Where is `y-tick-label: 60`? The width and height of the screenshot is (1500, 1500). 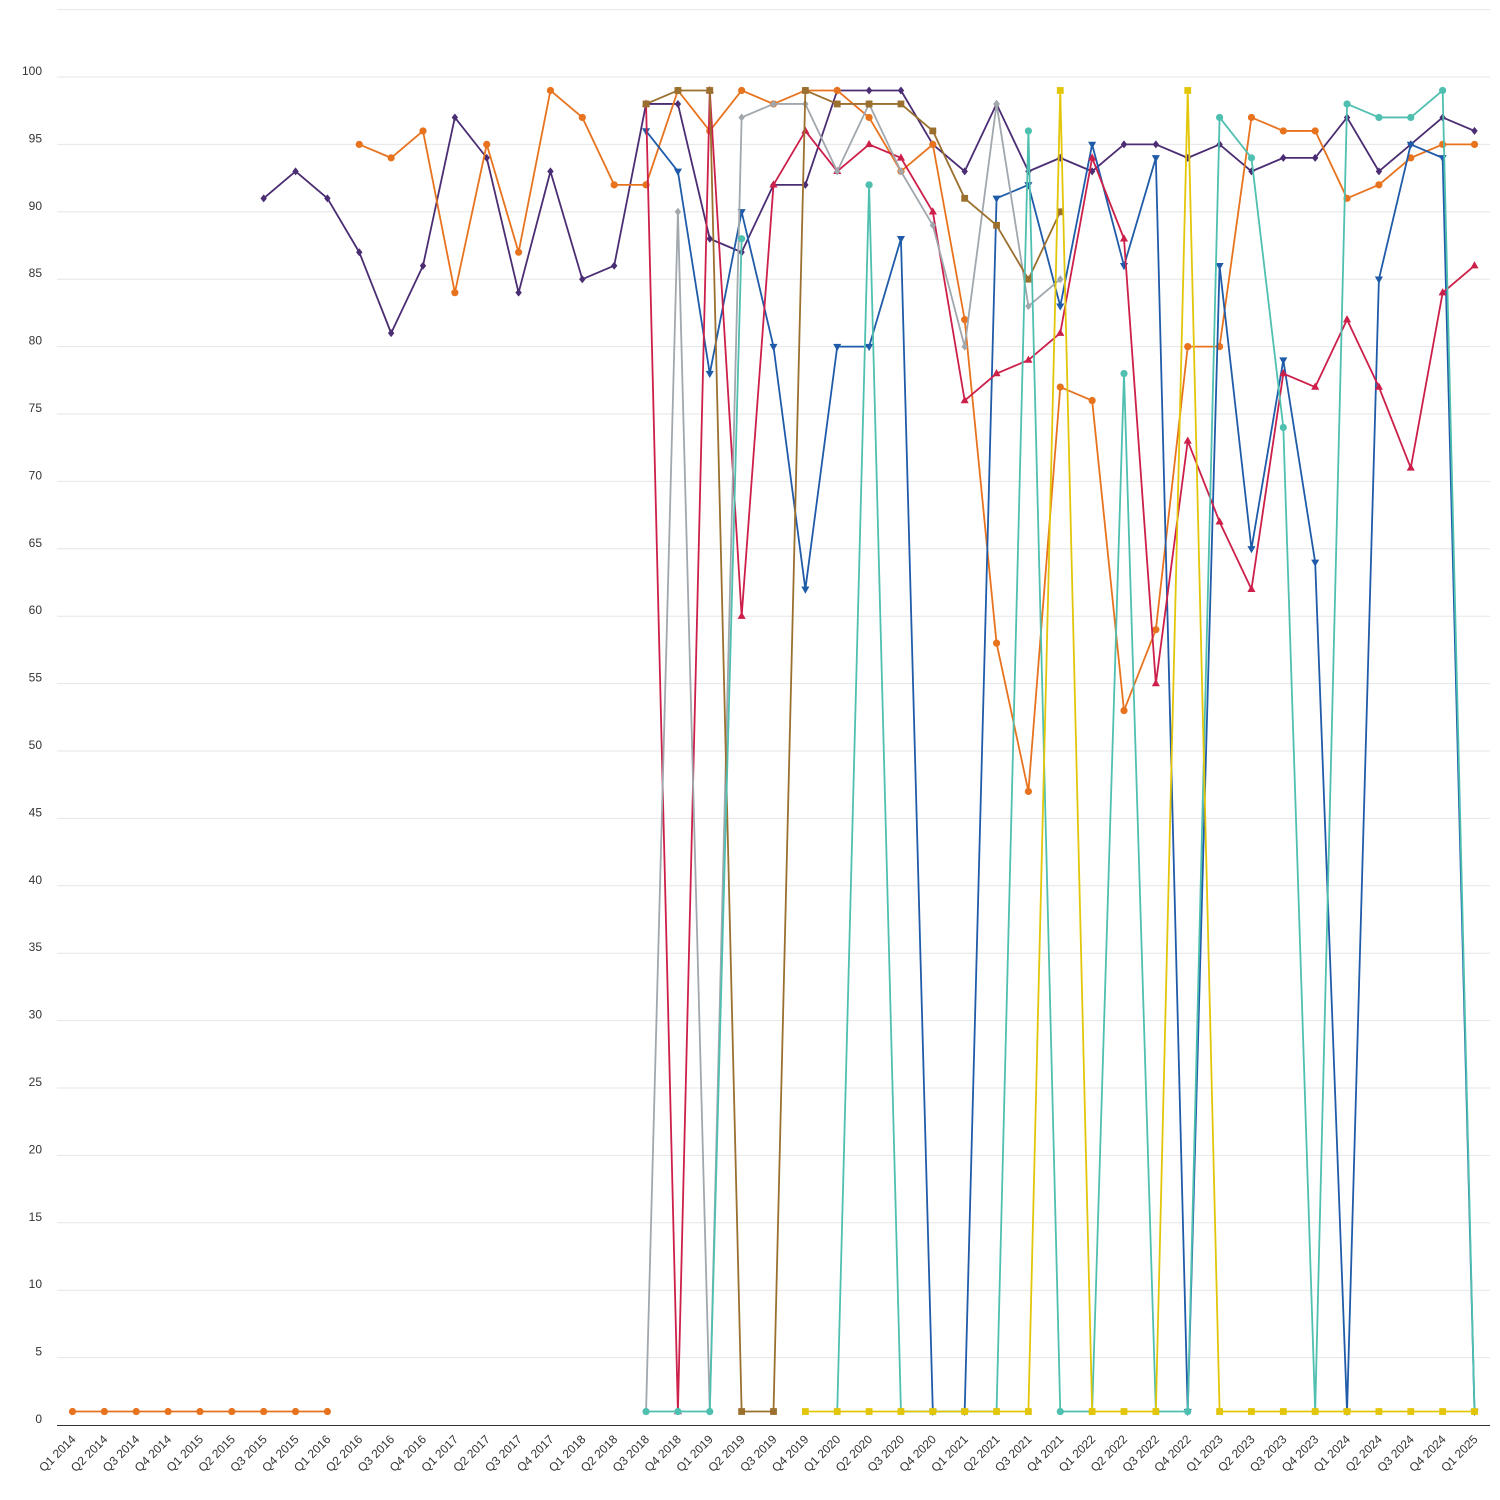 y-tick-label: 60 is located at coordinates (36, 610).